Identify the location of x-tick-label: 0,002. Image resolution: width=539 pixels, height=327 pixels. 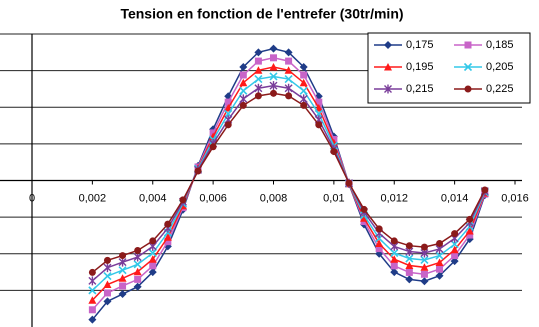
(93, 198).